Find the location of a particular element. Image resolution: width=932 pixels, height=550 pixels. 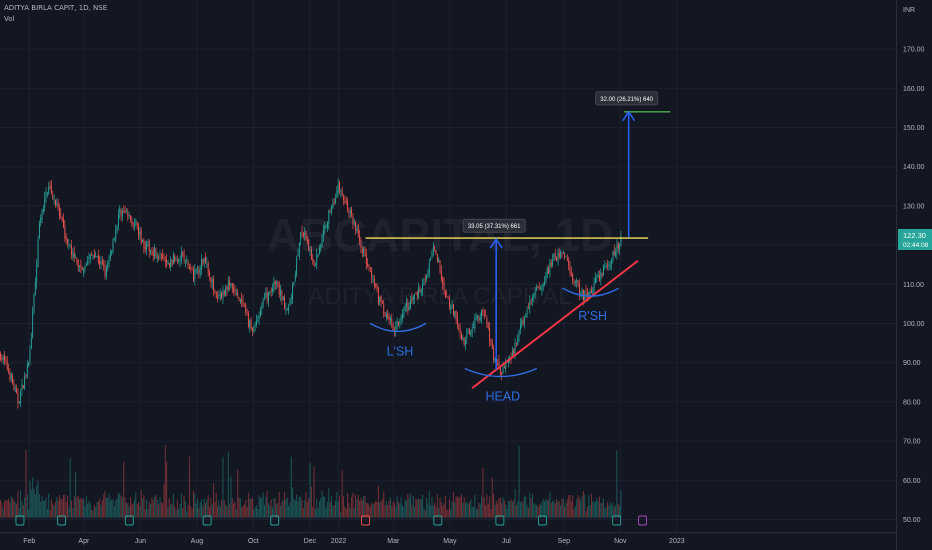

price-tick-label: 90.00 is located at coordinates (912, 363).